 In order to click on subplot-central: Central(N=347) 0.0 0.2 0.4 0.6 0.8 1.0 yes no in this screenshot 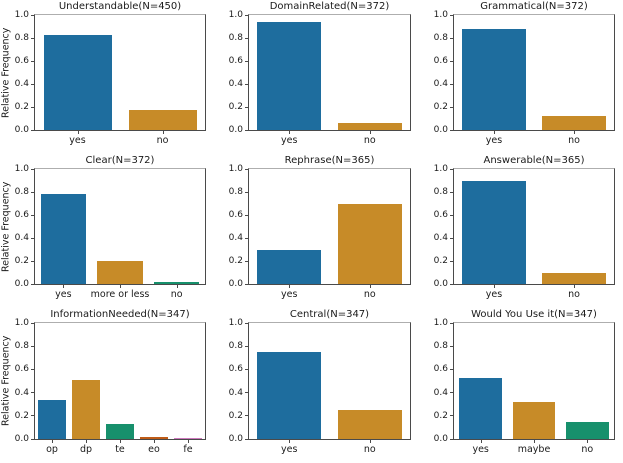, I will do `click(316, 385)`.